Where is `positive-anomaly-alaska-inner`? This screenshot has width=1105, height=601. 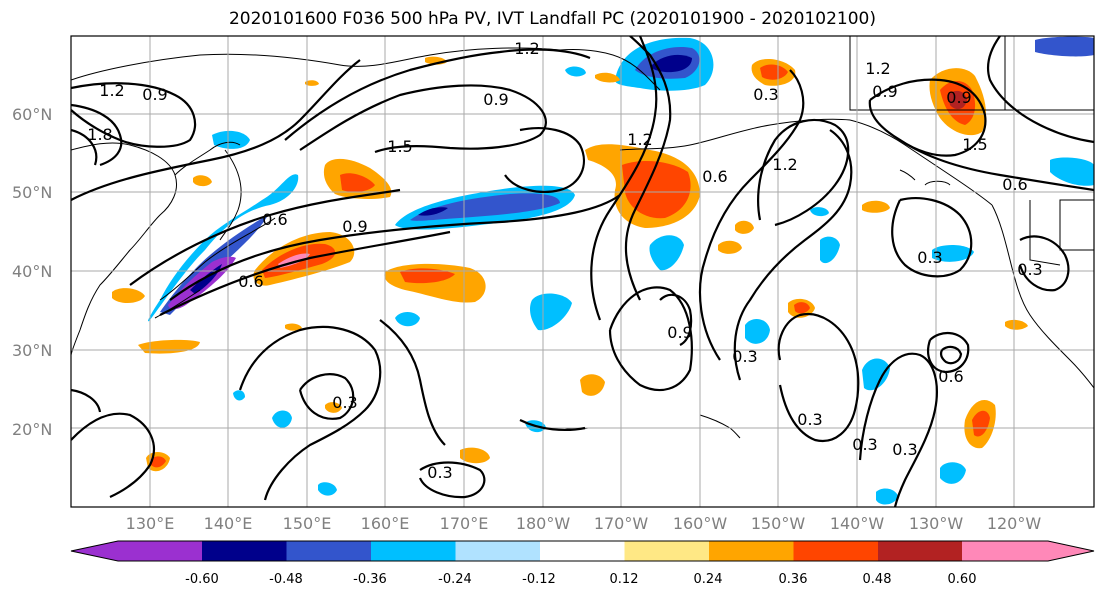
positive-anomaly-alaska-inner is located at coordinates (957, 100).